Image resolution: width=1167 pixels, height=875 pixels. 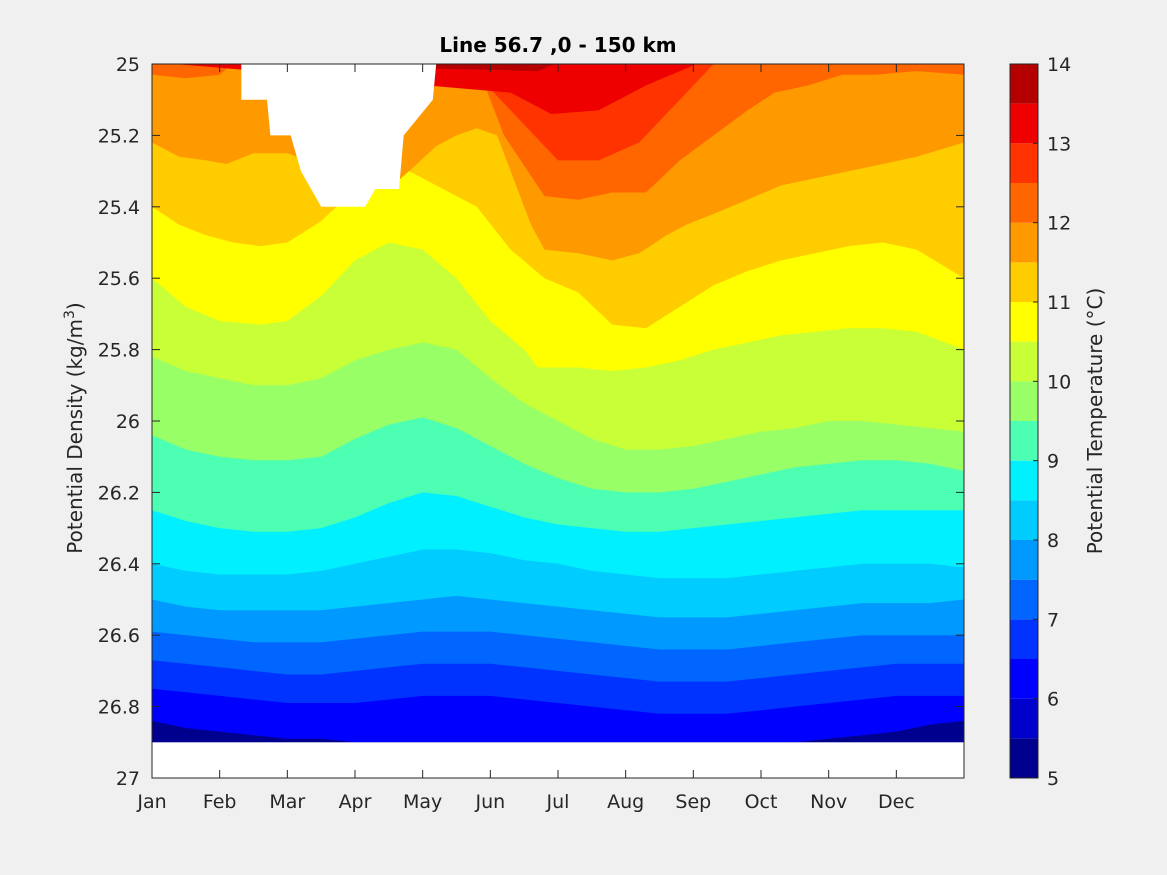 What do you see at coordinates (828, 802) in the screenshot?
I see `x-tick-label: Nov` at bounding box center [828, 802].